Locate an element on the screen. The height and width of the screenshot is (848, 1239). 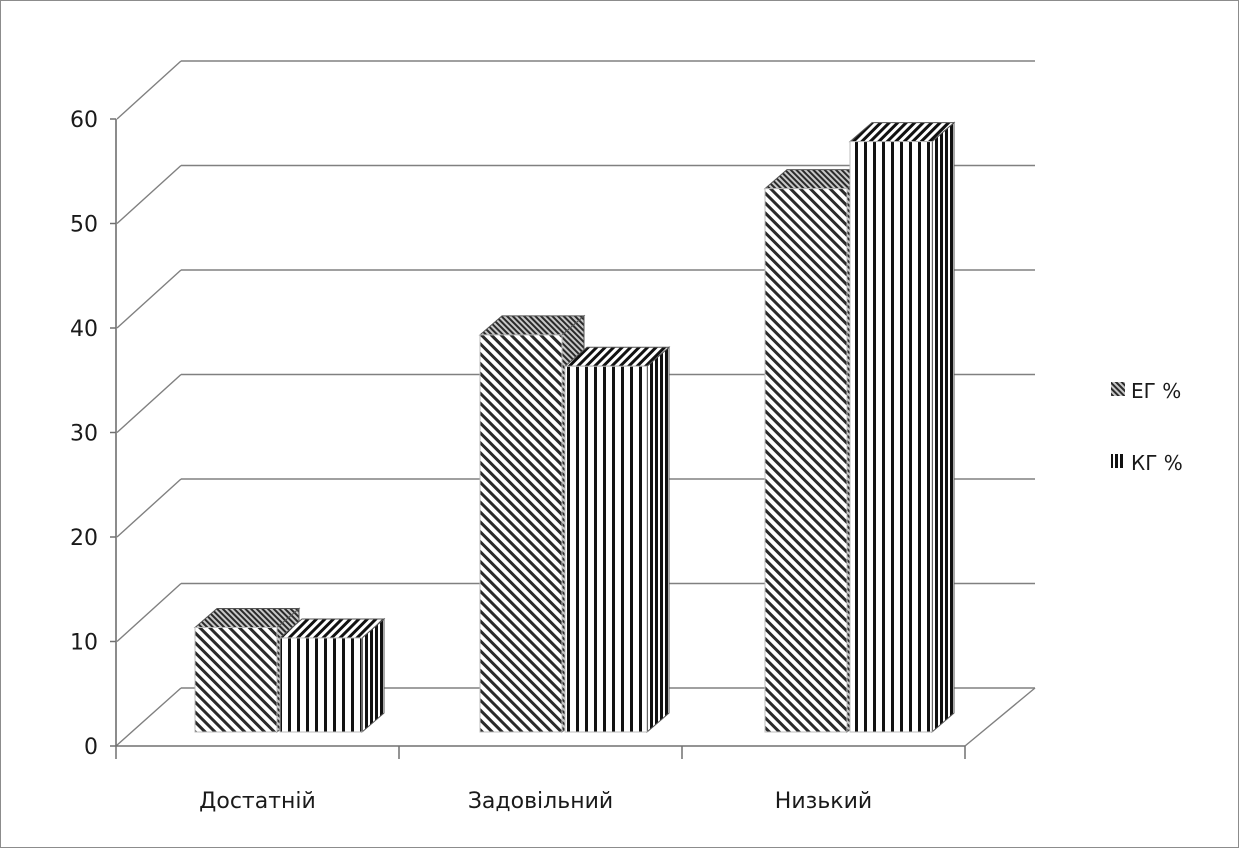
x-tick-label: Задовільний is located at coordinates (540, 801).